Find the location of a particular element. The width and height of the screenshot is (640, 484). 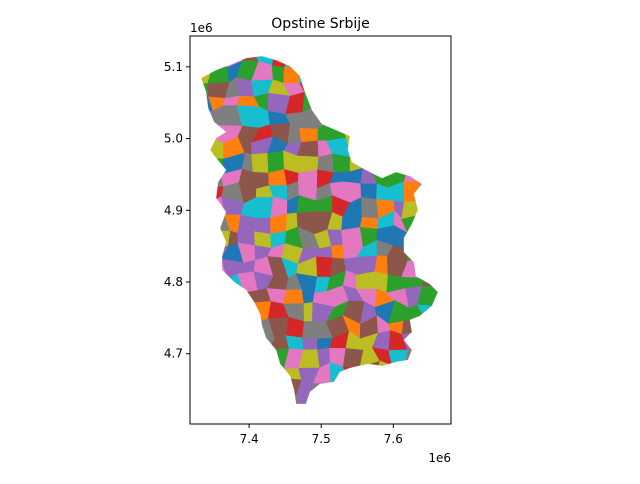

y-tick-label: 4.7 is located at coordinates (173, 354).